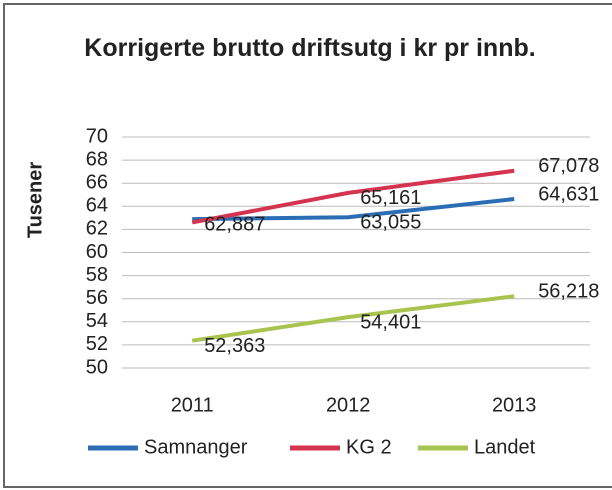  Describe the element at coordinates (97, 136) in the screenshot. I see `y-tick-label: 70` at that location.